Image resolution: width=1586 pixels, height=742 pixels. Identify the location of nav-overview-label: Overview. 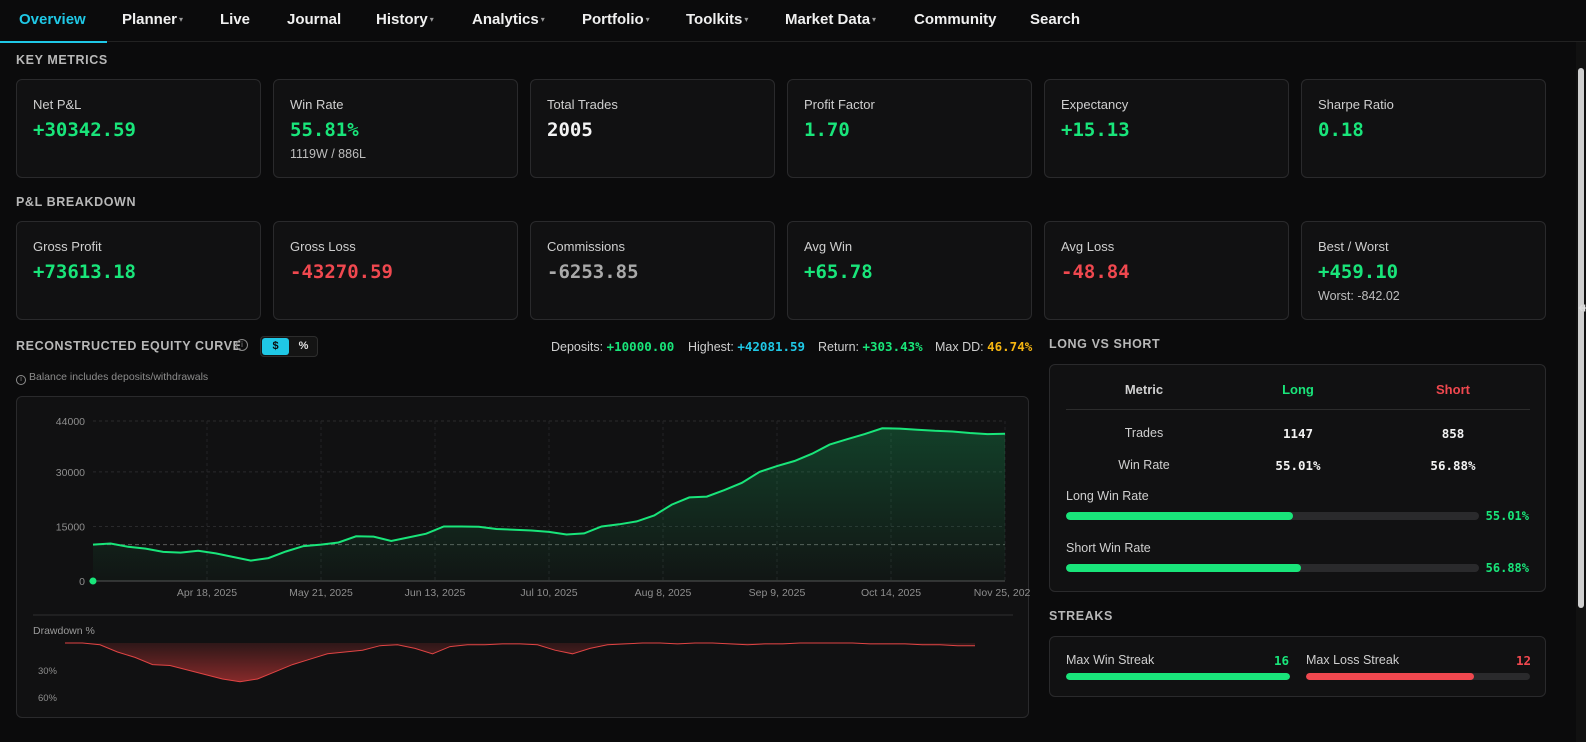
(52, 19).